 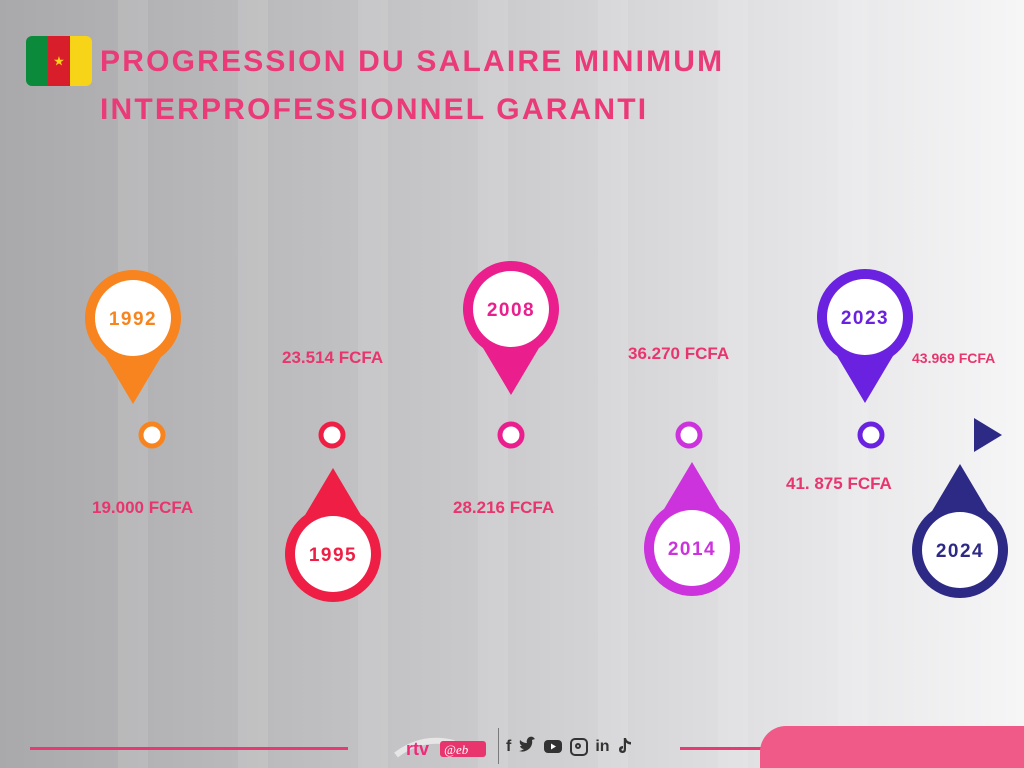 What do you see at coordinates (579, 747) in the screenshot?
I see `instagram-icon` at bounding box center [579, 747].